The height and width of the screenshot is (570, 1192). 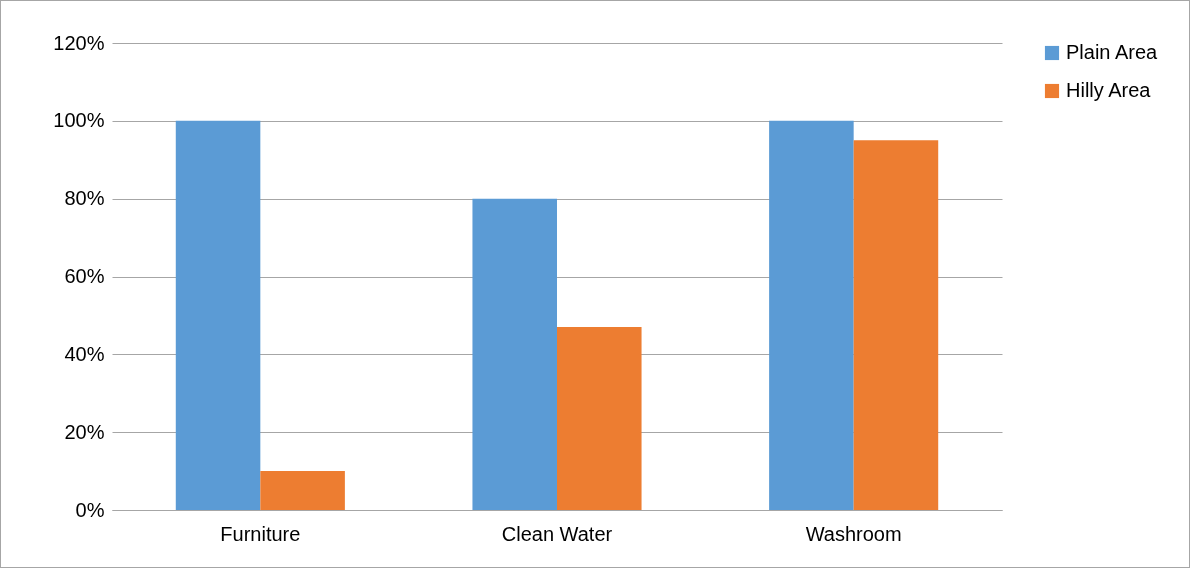 What do you see at coordinates (79, 42) in the screenshot?
I see `y-tick-label: 120%` at bounding box center [79, 42].